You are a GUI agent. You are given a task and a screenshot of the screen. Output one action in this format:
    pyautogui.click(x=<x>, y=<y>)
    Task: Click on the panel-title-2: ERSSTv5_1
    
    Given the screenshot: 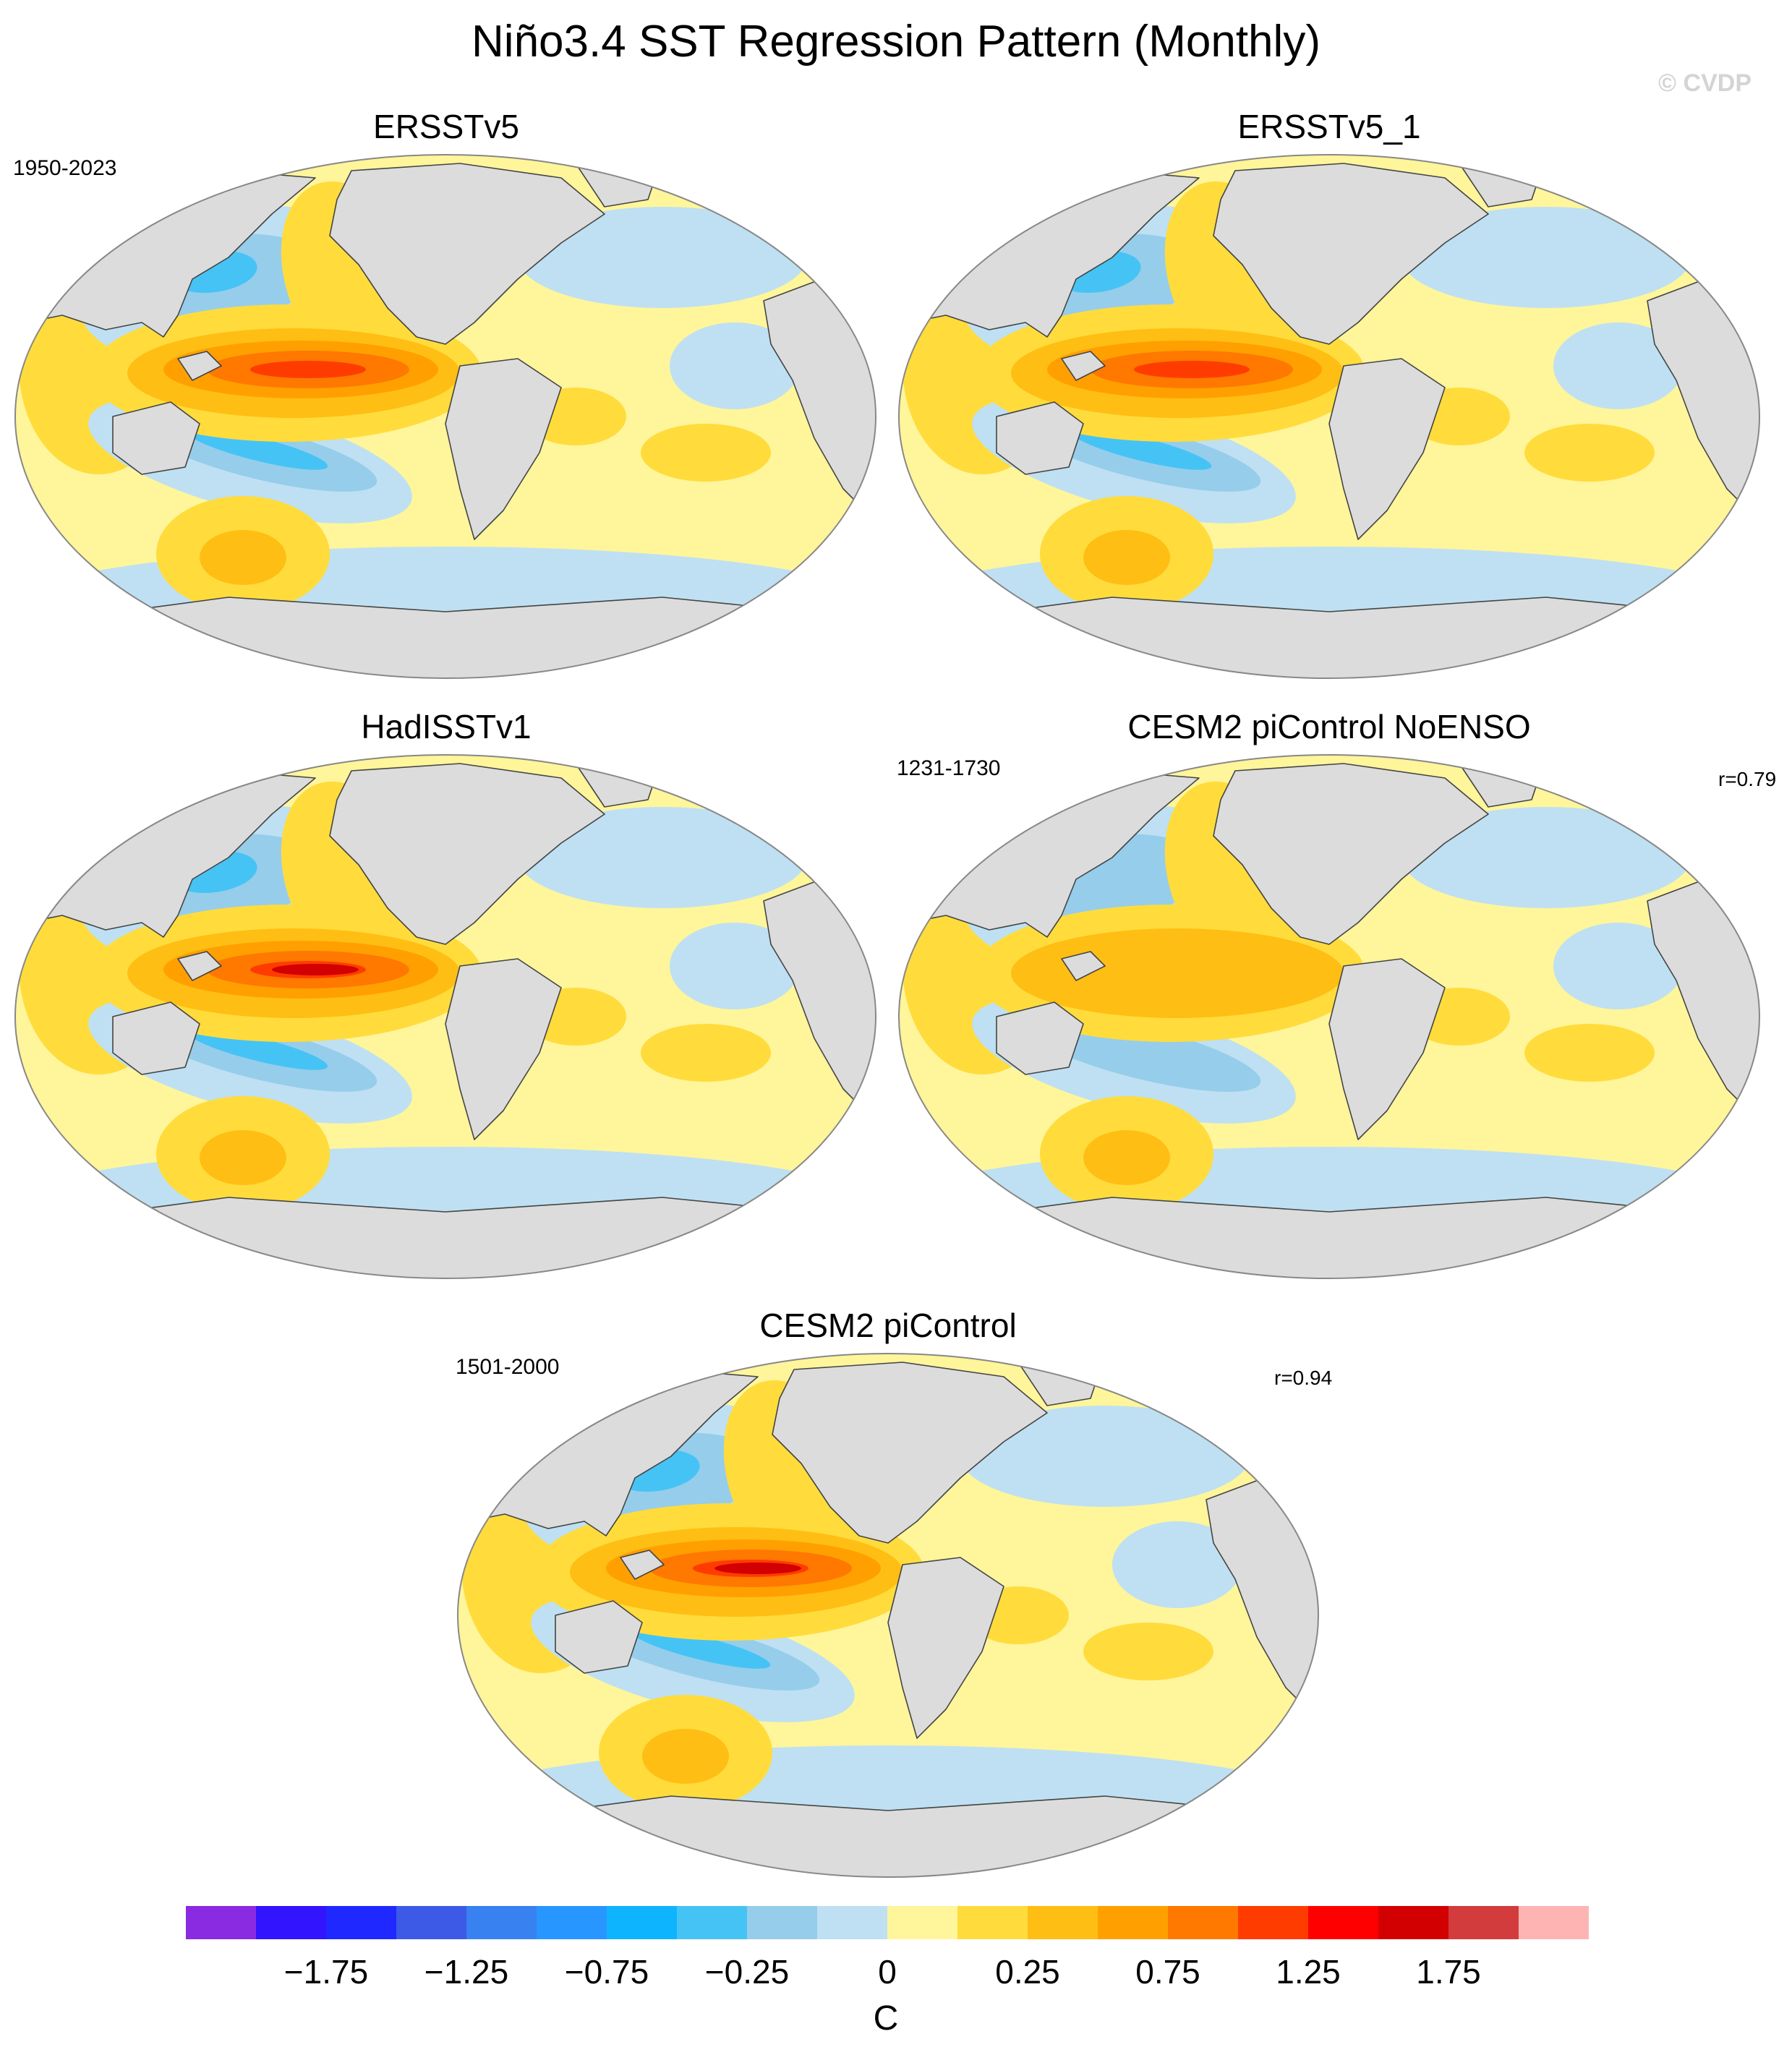 What is the action you would take?
    pyautogui.click(x=1329, y=127)
    